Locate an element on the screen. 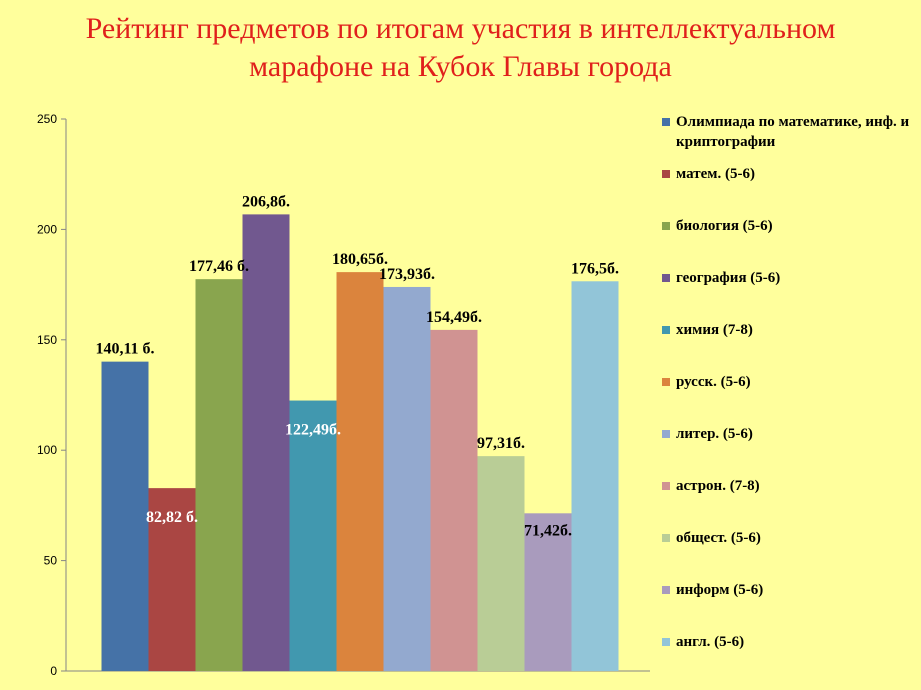 The width and height of the screenshot is (921, 690). data-label-6: 180,65б. is located at coordinates (360, 259).